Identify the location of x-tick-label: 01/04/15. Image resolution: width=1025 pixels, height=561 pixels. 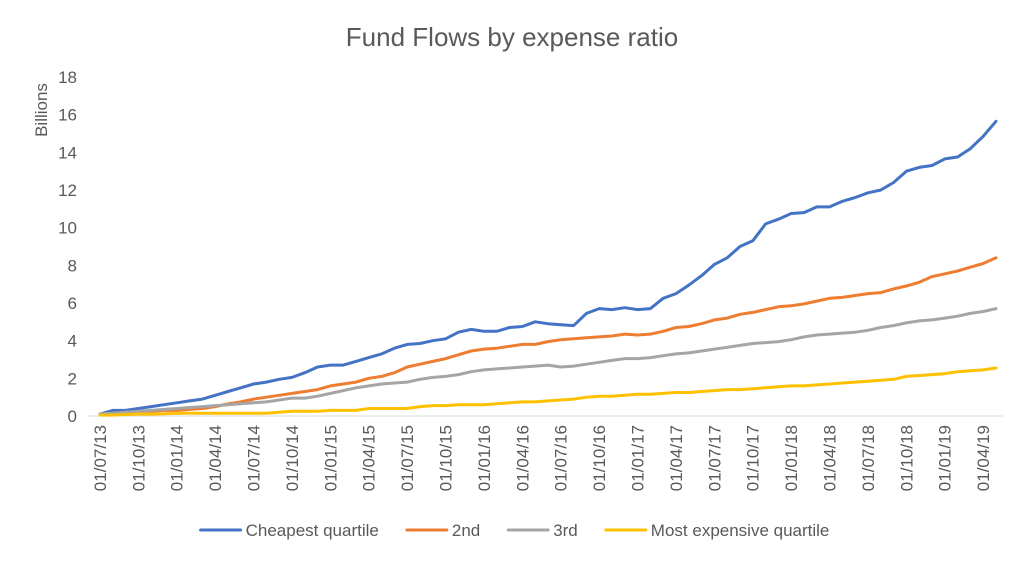
(369, 458).